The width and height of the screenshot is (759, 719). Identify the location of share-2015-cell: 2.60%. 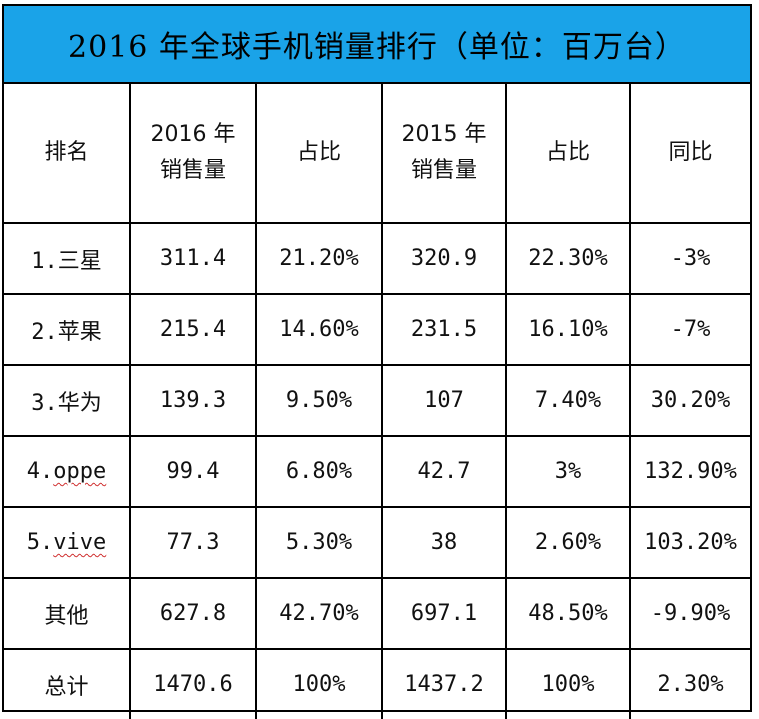
(568, 542).